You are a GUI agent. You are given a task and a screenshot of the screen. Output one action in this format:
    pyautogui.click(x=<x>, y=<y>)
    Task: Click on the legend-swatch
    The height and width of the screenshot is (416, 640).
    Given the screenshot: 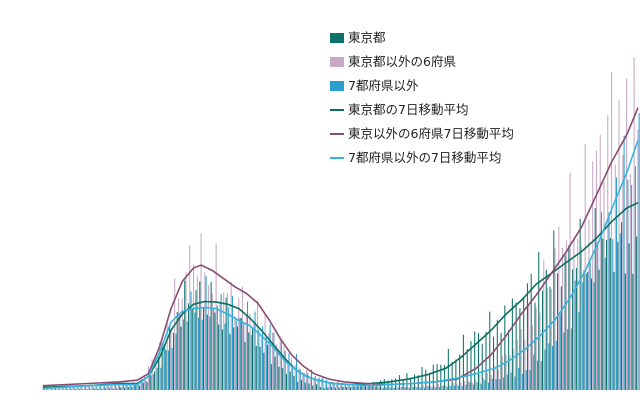 What is the action you would take?
    pyautogui.click(x=337, y=62)
    